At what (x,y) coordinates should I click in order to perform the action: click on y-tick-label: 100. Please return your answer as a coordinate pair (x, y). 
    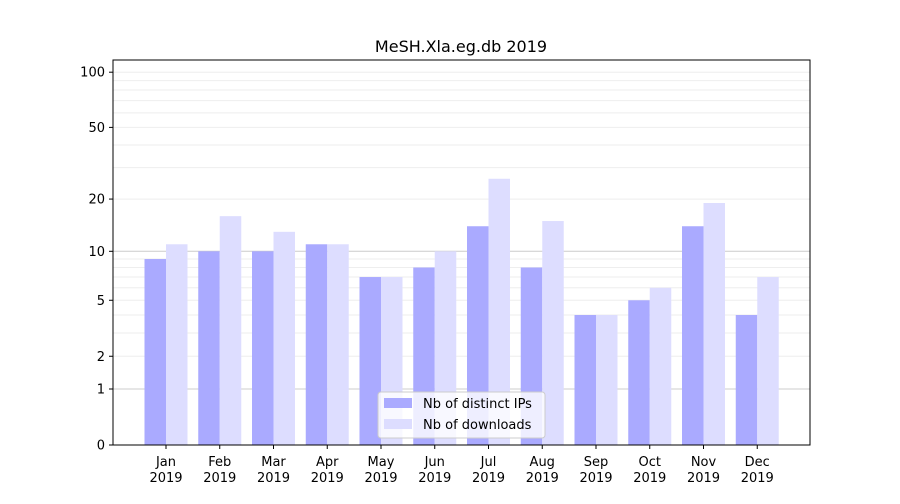
    Looking at the image, I should click on (92, 73).